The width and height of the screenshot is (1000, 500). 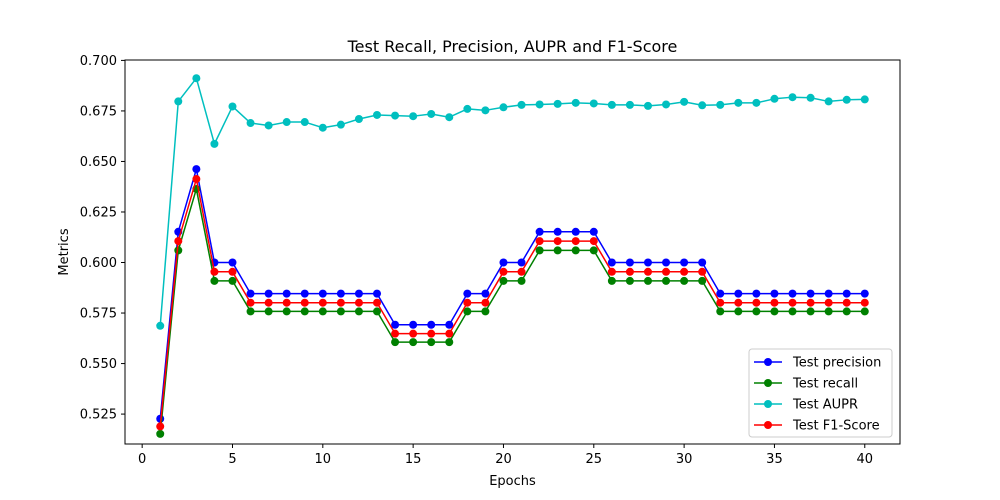 What do you see at coordinates (98, 212) in the screenshot?
I see `y-tick-label: 0.625` at bounding box center [98, 212].